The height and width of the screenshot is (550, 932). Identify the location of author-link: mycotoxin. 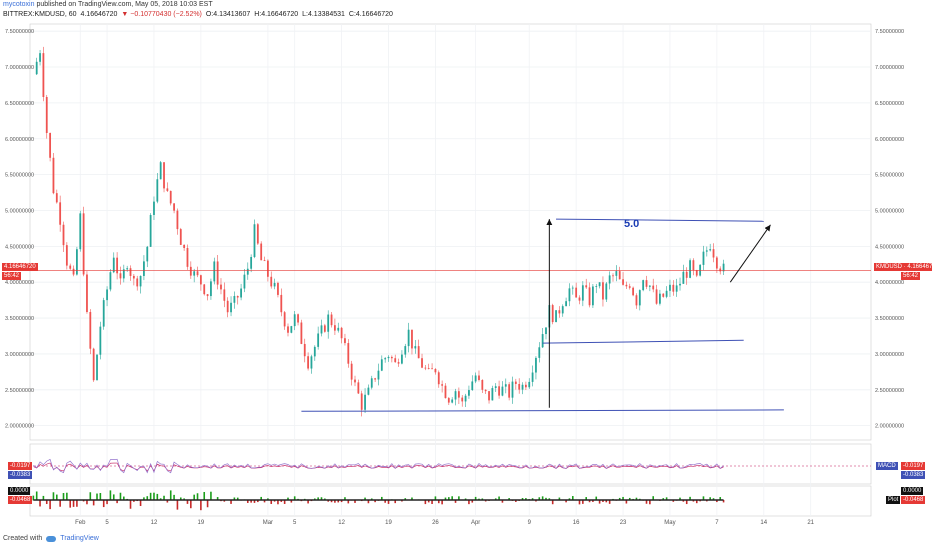
(19, 4).